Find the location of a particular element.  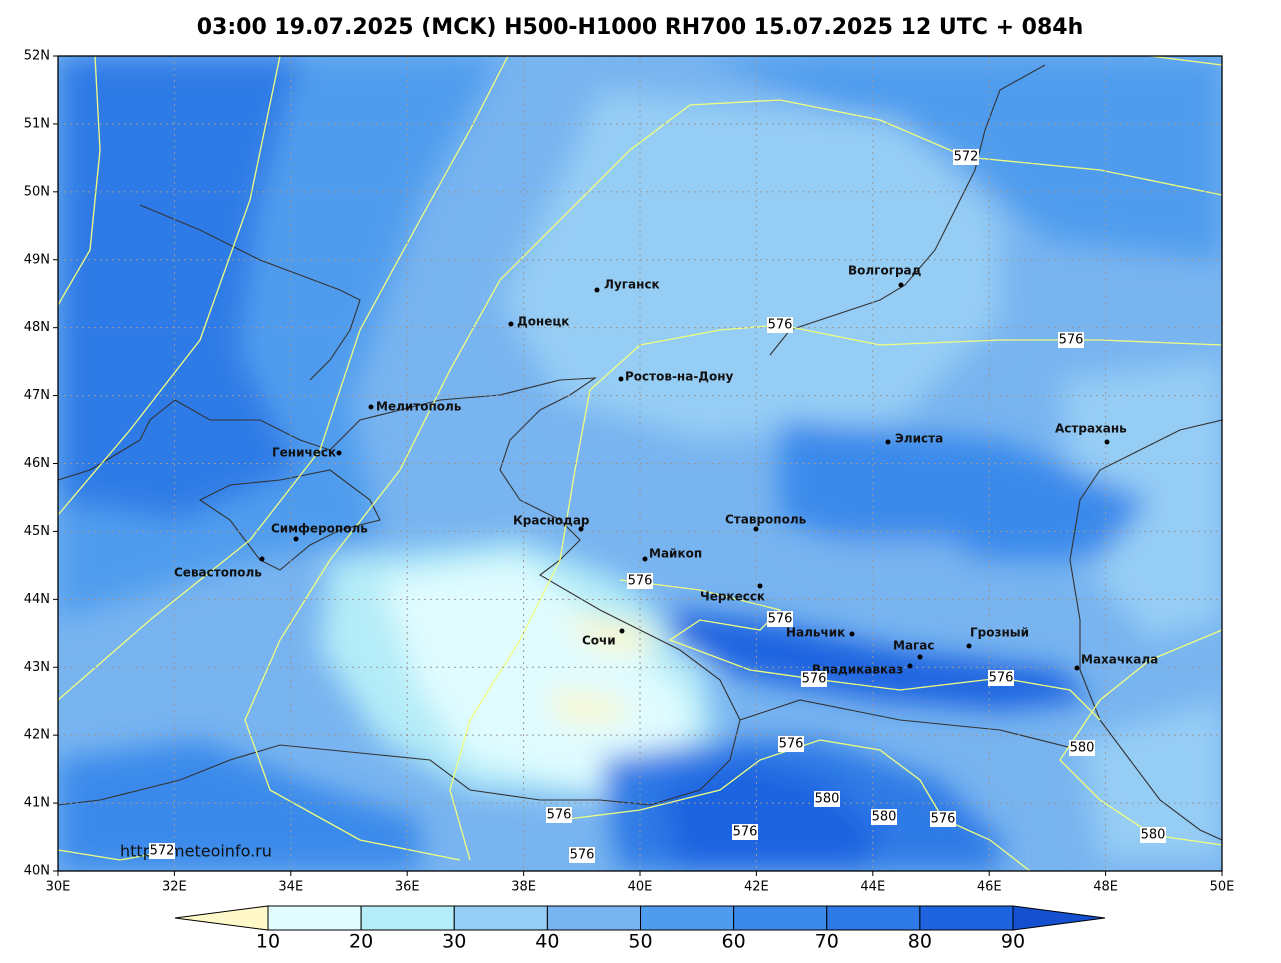

lon-label: 44E is located at coordinates (872, 887).